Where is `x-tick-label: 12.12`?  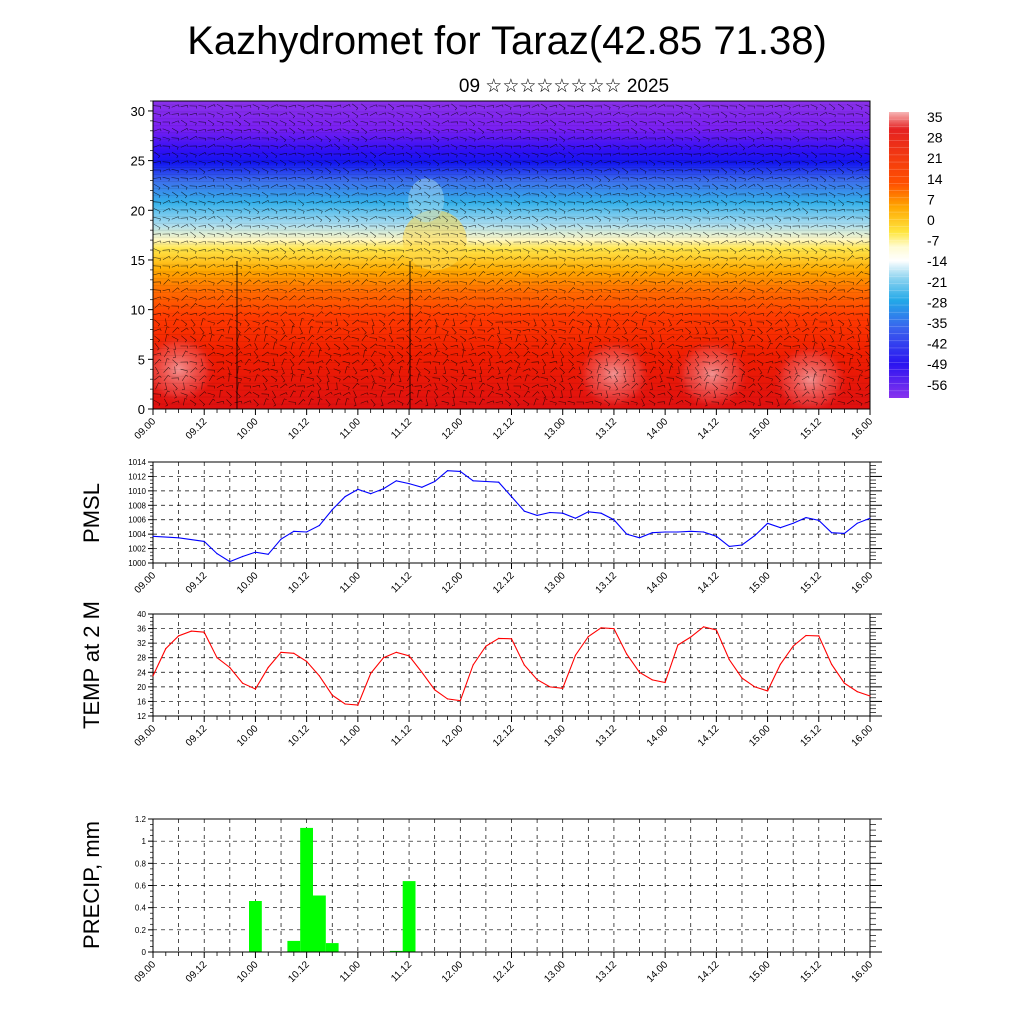 x-tick-label: 12.12 is located at coordinates (504, 736).